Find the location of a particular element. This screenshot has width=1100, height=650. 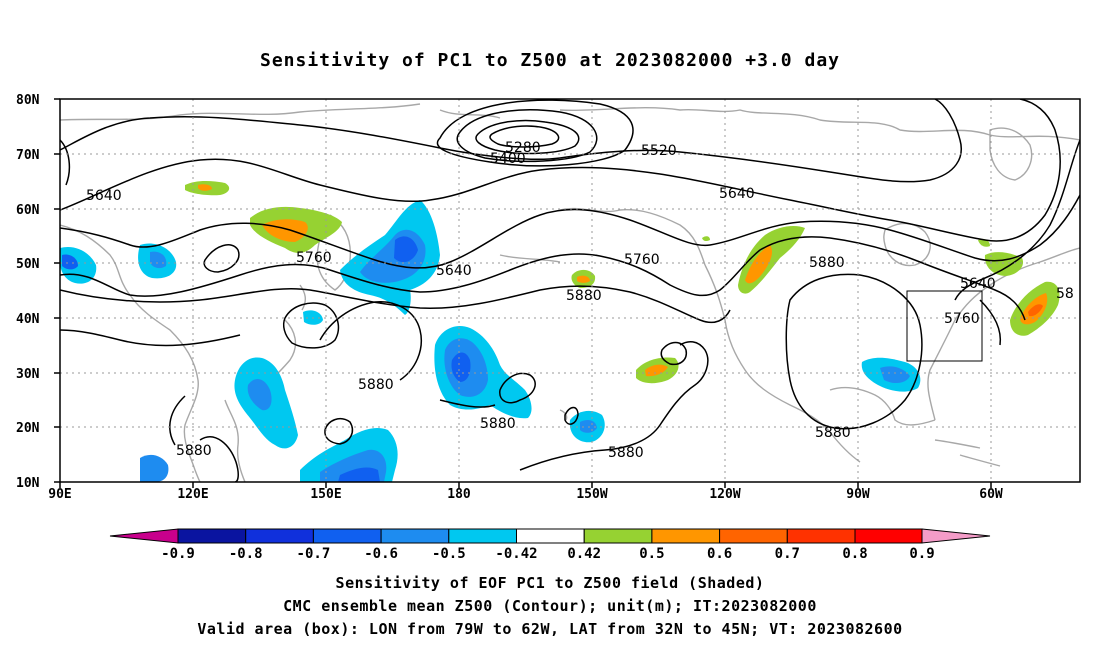

lat-label: 80N is located at coordinates (28, 100).